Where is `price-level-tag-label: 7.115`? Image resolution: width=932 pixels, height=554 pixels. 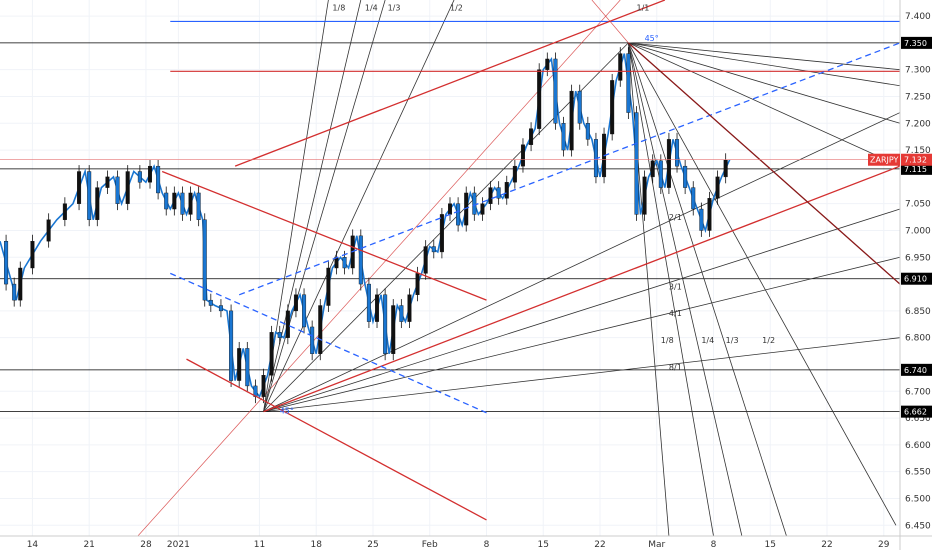
price-level-tag-label: 7.115 is located at coordinates (915, 169).